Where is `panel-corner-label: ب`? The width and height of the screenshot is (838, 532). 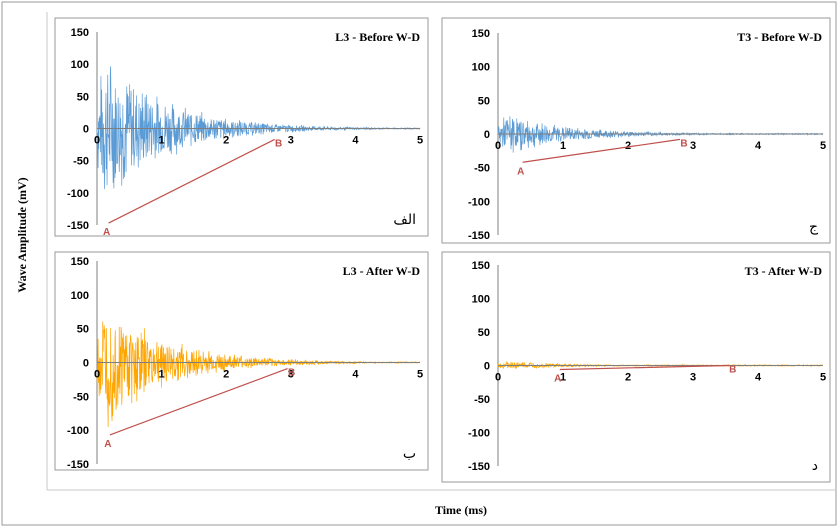
panel-corner-label: ب is located at coordinates (409, 454).